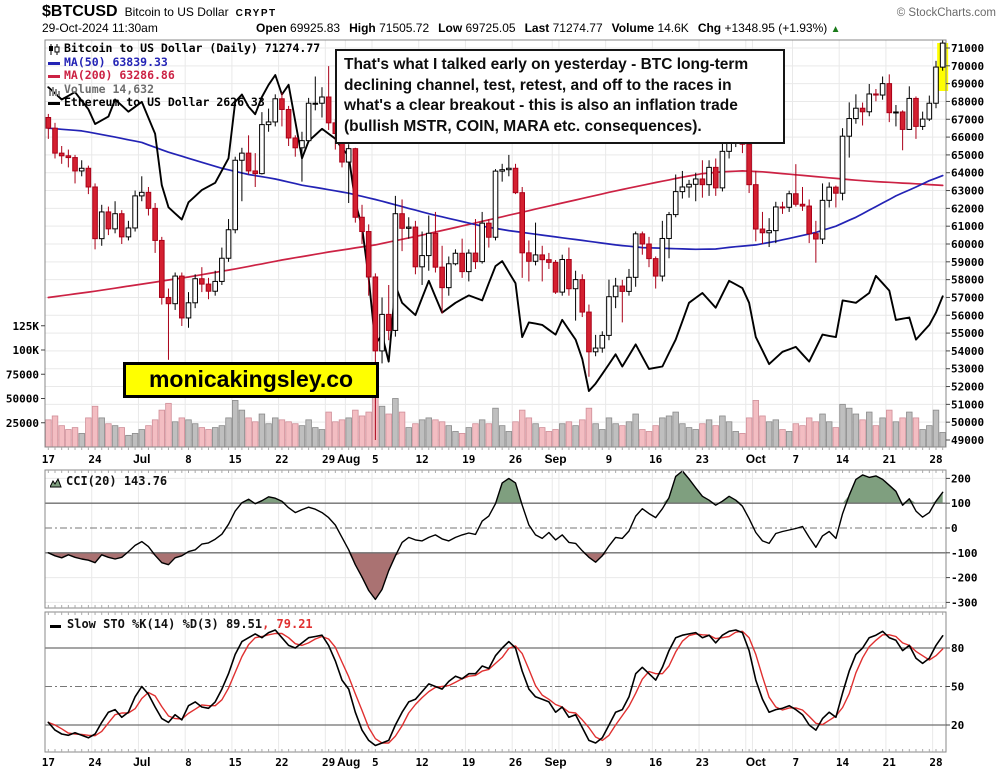 The width and height of the screenshot is (1004, 779). What do you see at coordinates (967, 244) in the screenshot?
I see `svg-text: 60000` at bounding box center [967, 244].